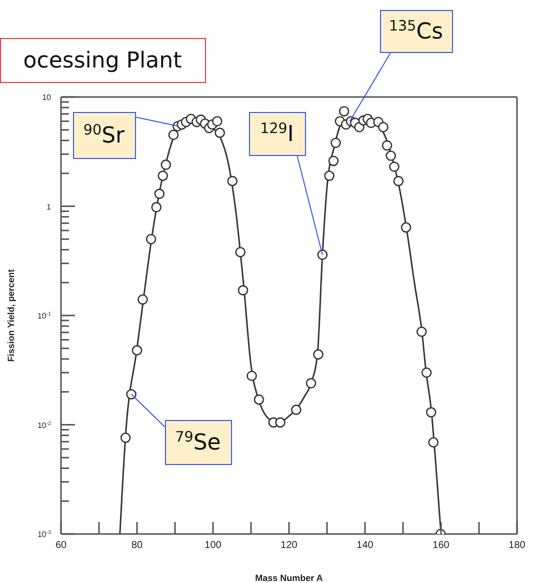 This screenshot has height=583, width=535. What do you see at coordinates (44, 534) in the screenshot?
I see `y-tick-label: 10$^{-3}$` at bounding box center [44, 534].